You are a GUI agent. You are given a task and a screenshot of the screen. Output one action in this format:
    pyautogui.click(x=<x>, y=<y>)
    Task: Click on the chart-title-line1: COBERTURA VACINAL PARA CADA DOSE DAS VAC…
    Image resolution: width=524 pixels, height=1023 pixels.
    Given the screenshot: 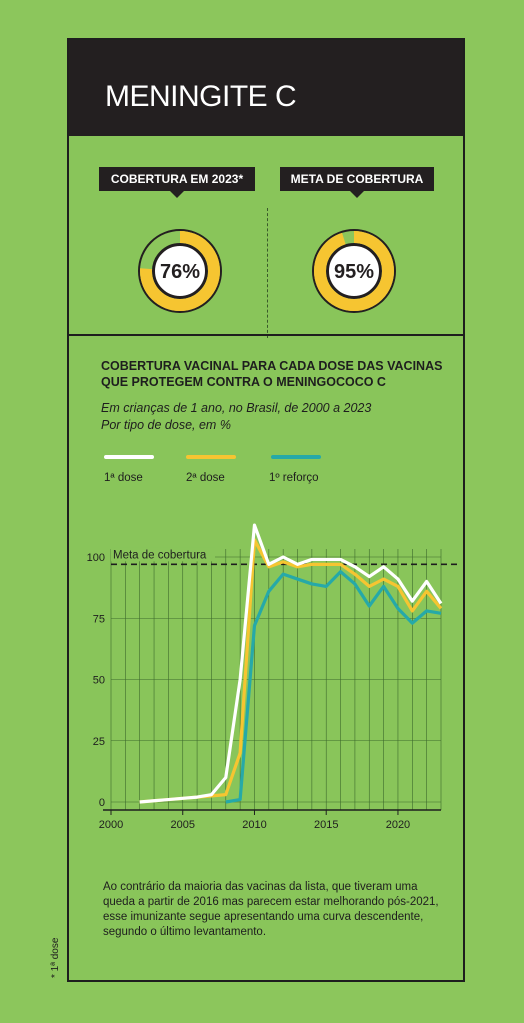 What is the action you would take?
    pyautogui.click(x=272, y=366)
    